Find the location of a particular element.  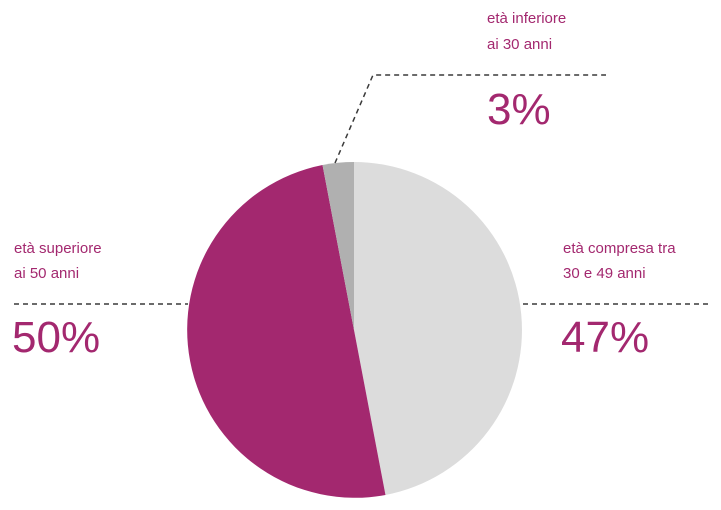

label-30-49-line-1: età compresa tra is located at coordinates (619, 248).